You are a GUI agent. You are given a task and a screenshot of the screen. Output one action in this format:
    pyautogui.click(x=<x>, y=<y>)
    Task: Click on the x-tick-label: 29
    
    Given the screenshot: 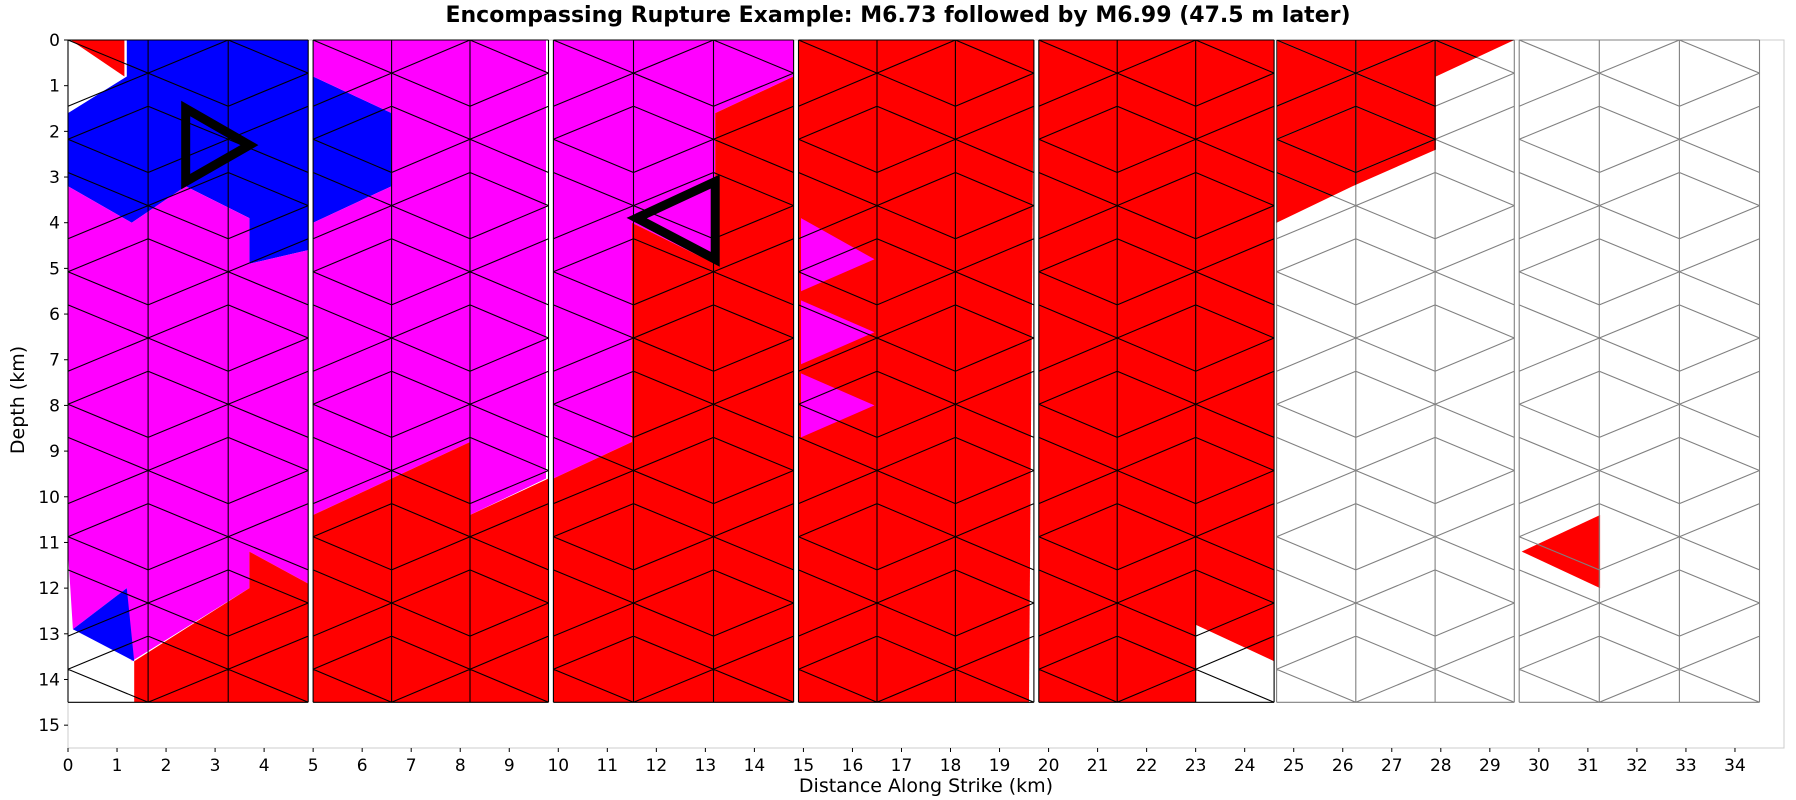 What is the action you would take?
    pyautogui.click(x=1490, y=766)
    